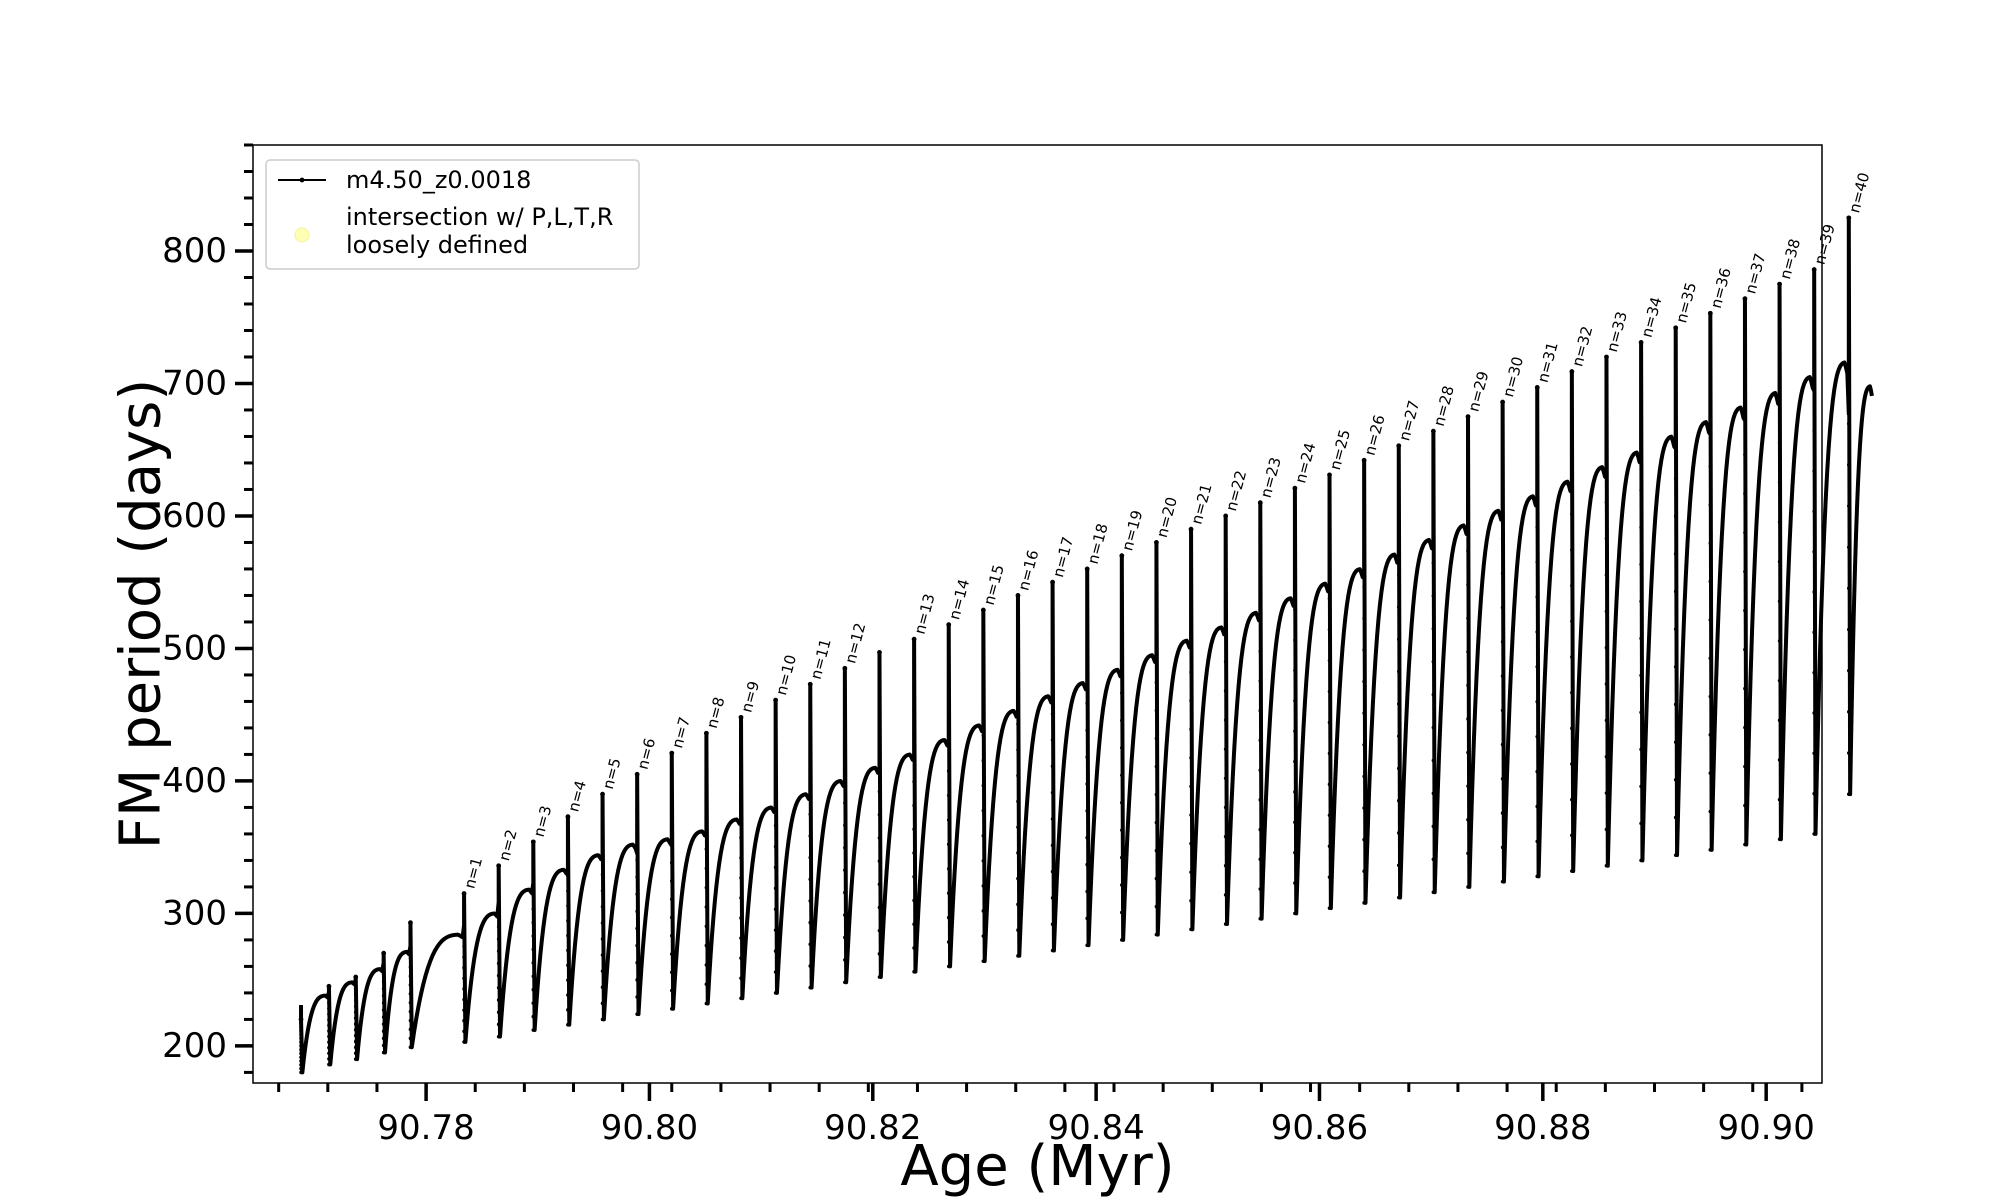 The width and height of the screenshot is (2000, 1200). Describe the element at coordinates (141, 614) in the screenshot. I see `y-axis-title: FM period (days)` at that location.